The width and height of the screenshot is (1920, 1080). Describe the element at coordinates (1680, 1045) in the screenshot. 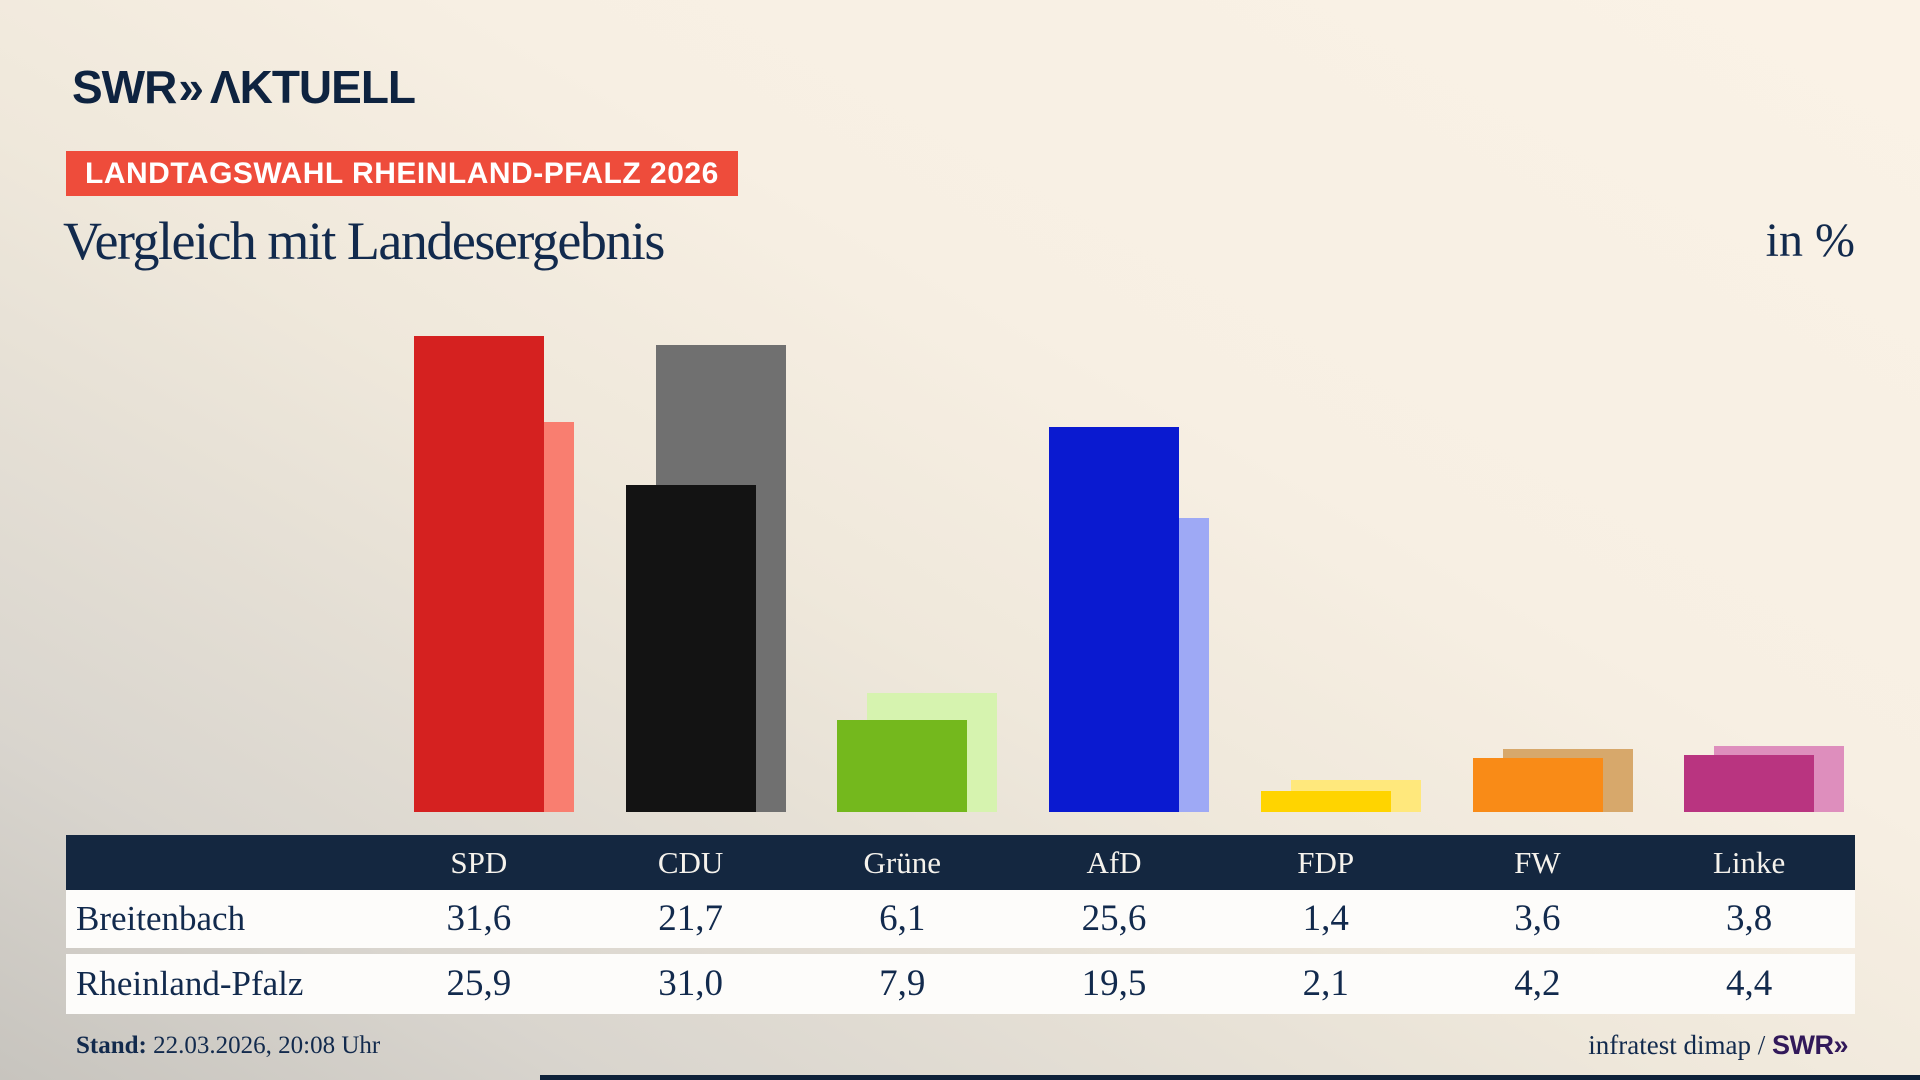

I see `source-text: infratest dimap /` at that location.